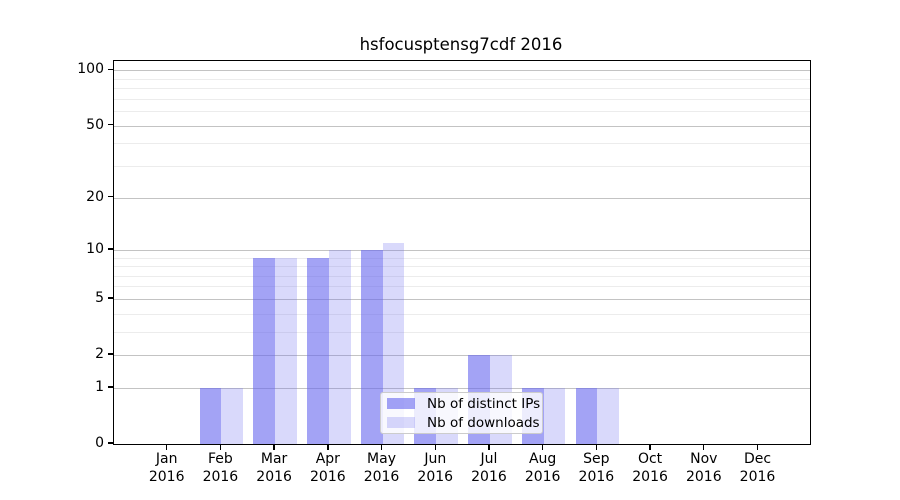 The height and width of the screenshot is (500, 900). Describe the element at coordinates (339, 346) in the screenshot. I see `bar-downloads-apr` at that location.